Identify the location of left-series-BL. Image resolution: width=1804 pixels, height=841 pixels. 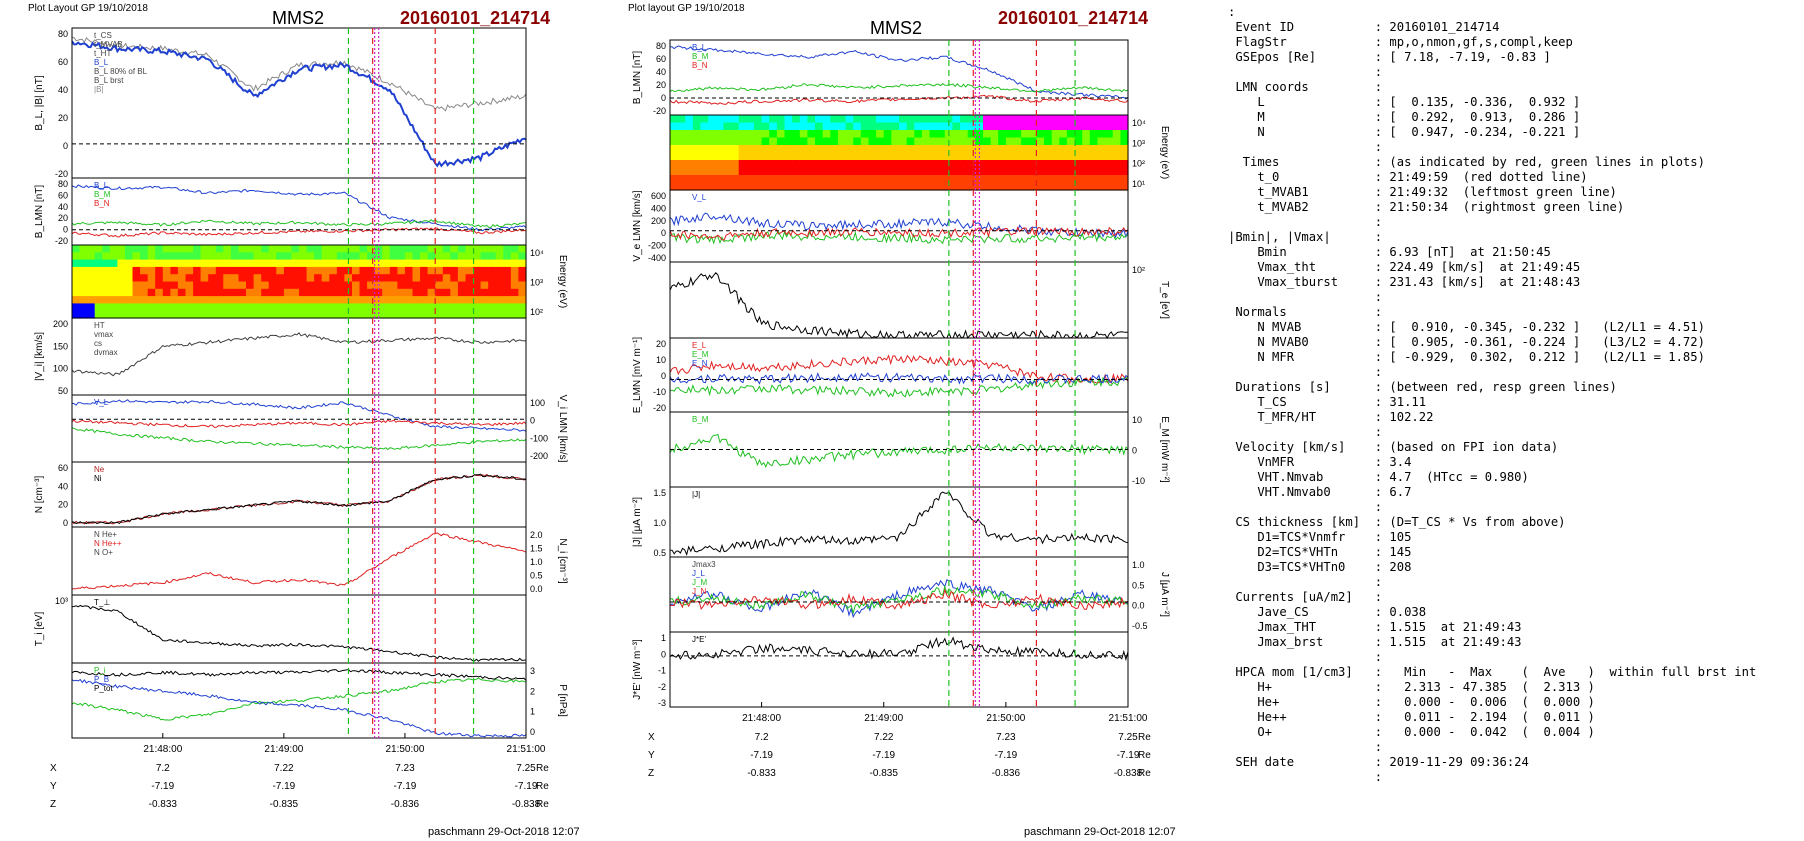
(299, 104).